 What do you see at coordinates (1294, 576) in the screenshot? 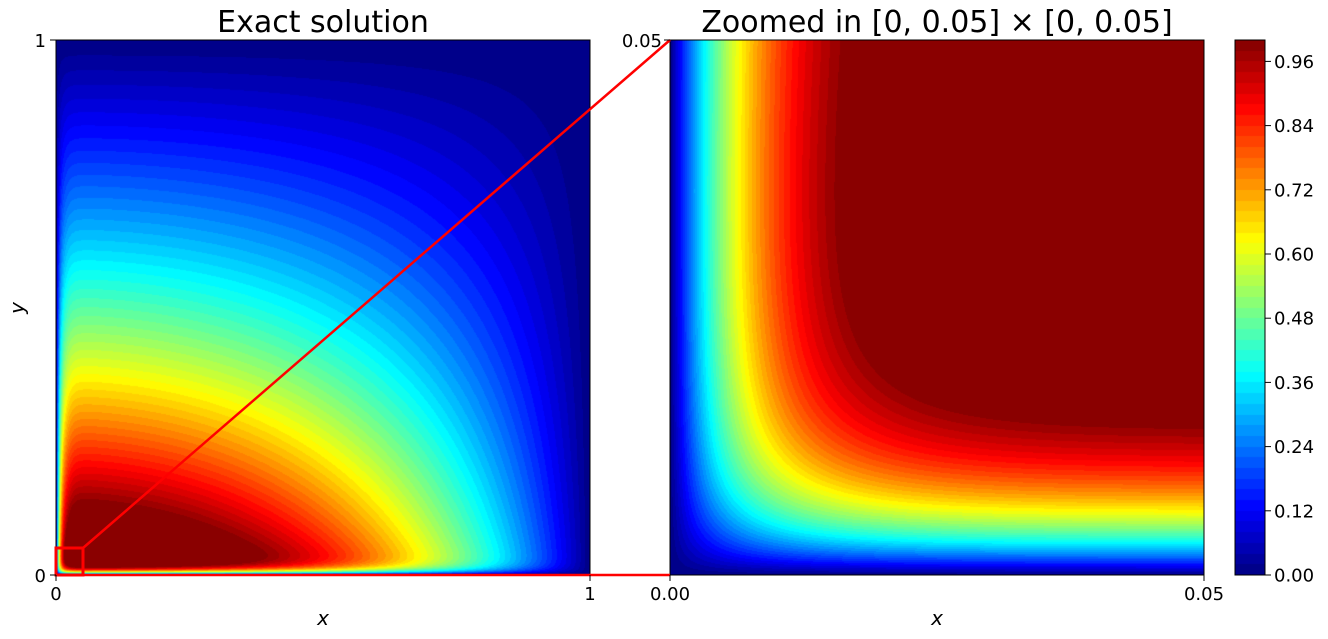
I see `colorbar-tick-label: 0.00` at bounding box center [1294, 576].